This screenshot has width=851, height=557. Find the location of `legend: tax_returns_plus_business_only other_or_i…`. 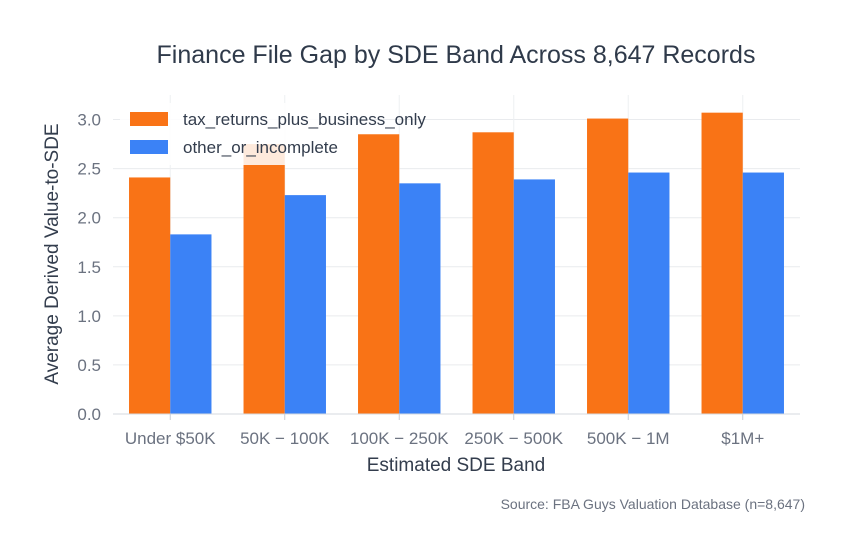

legend: tax_returns_plus_business_only other_or_i… is located at coordinates (273, 134).